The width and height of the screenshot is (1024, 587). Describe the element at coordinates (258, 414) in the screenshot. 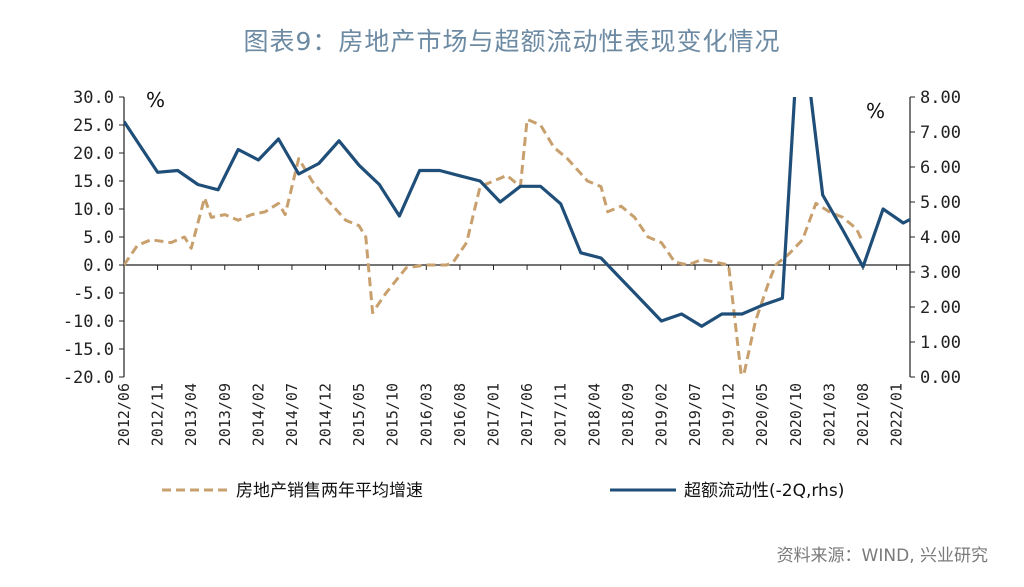

I see `x-tick-label: 2014/02` at that location.